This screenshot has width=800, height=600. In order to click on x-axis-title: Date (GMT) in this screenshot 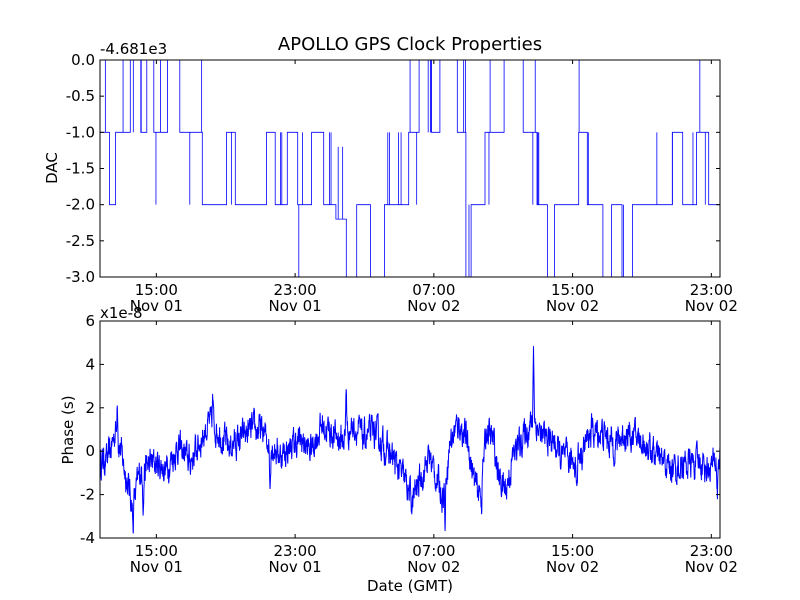, I will do `click(410, 586)`.